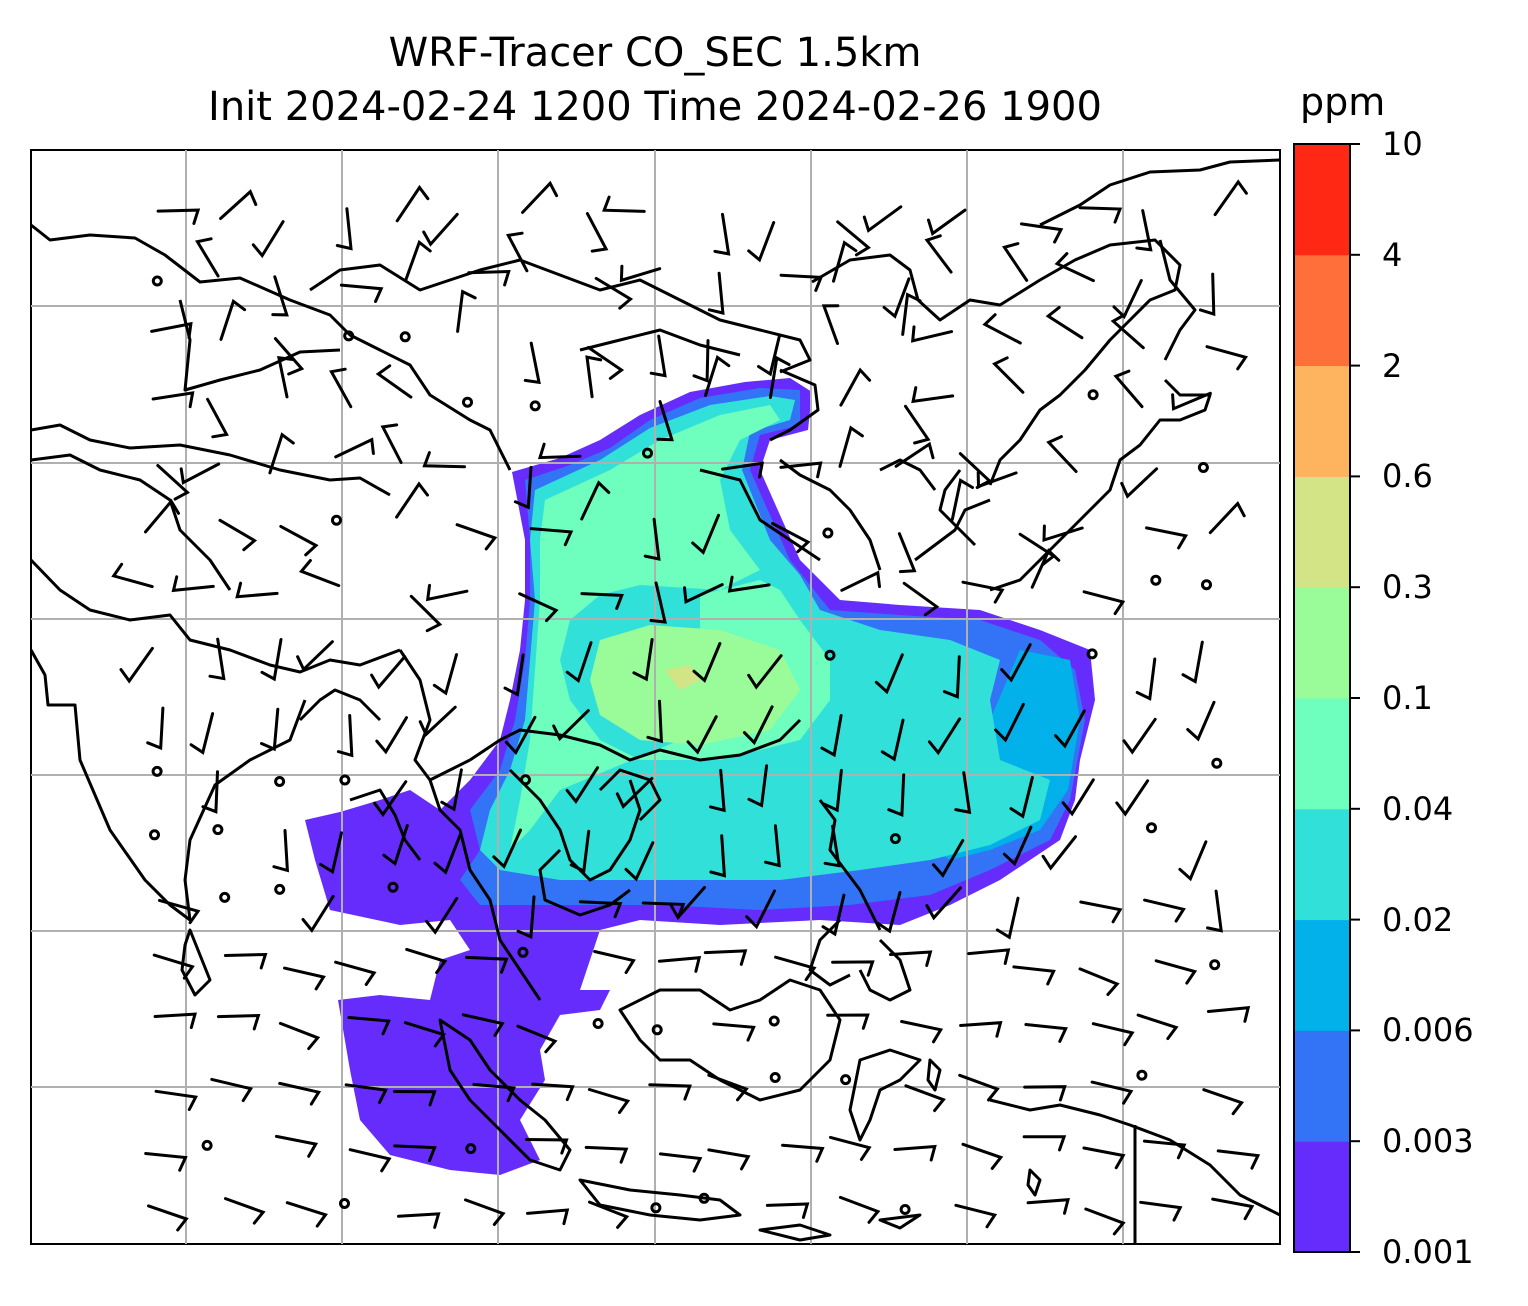 This screenshot has width=1528, height=1306. I want to click on colorbar-segment, so click(1322, 310).